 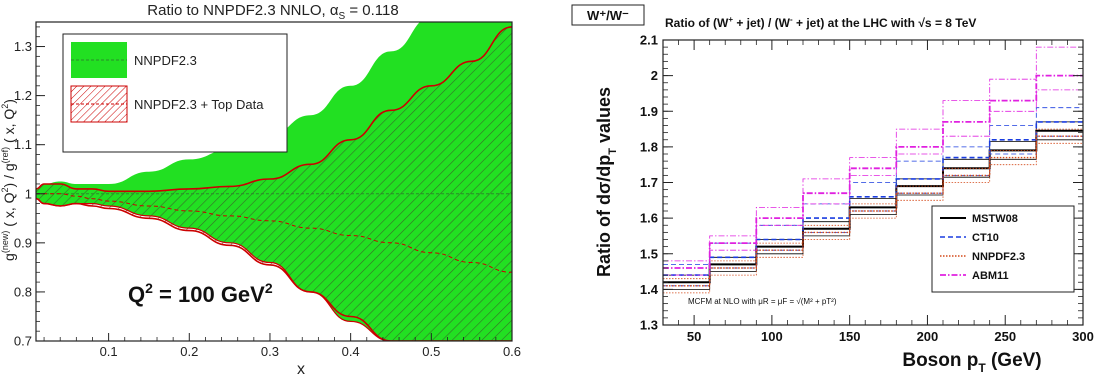 I want to click on right-legend: MSTW08 CT10 NNPDF2.3 ABM11, so click(x=1003, y=249).